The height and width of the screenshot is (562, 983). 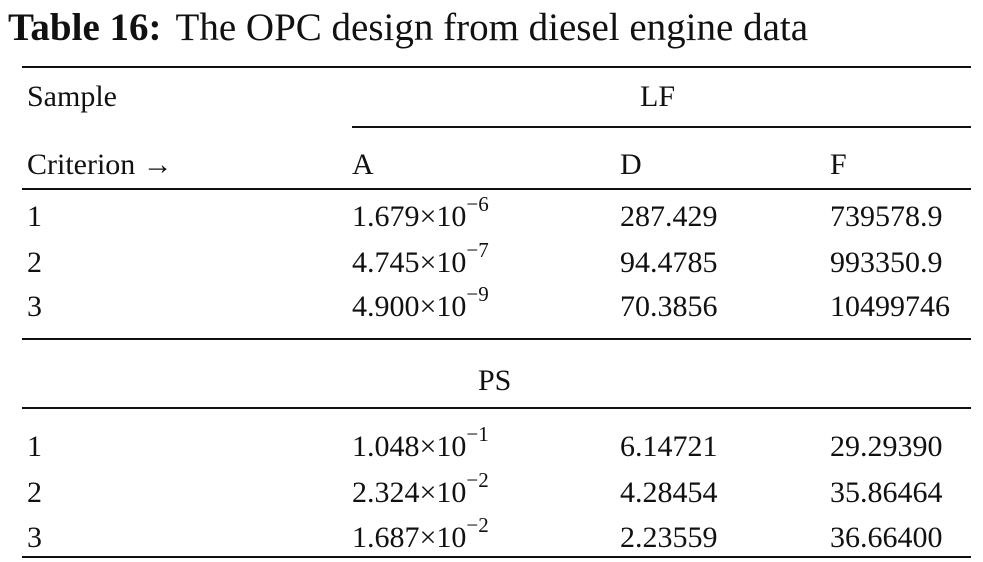 What do you see at coordinates (886, 262) in the screenshot?
I see `f-cell: 993350.9` at bounding box center [886, 262].